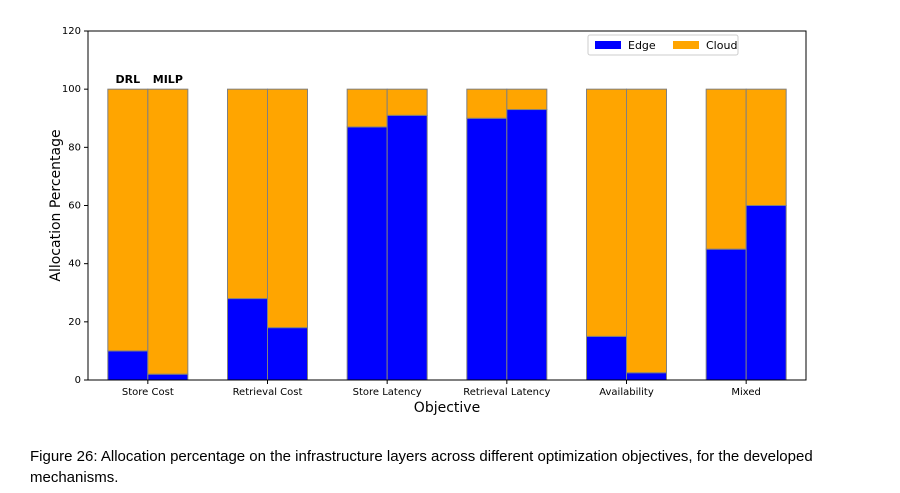 The width and height of the screenshot is (900, 493). What do you see at coordinates (646, 376) in the screenshot?
I see `bar-edge-milp-availability` at bounding box center [646, 376].